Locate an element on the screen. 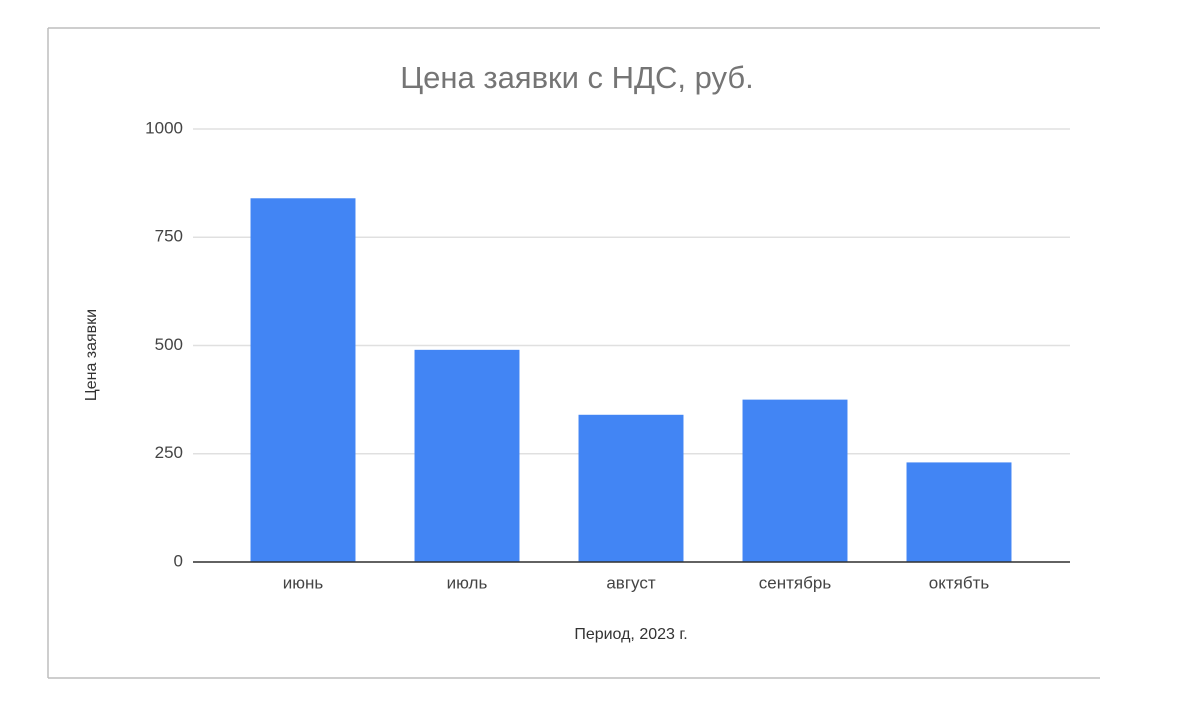  x-axis-label: Период, 2023 г. is located at coordinates (630, 634).